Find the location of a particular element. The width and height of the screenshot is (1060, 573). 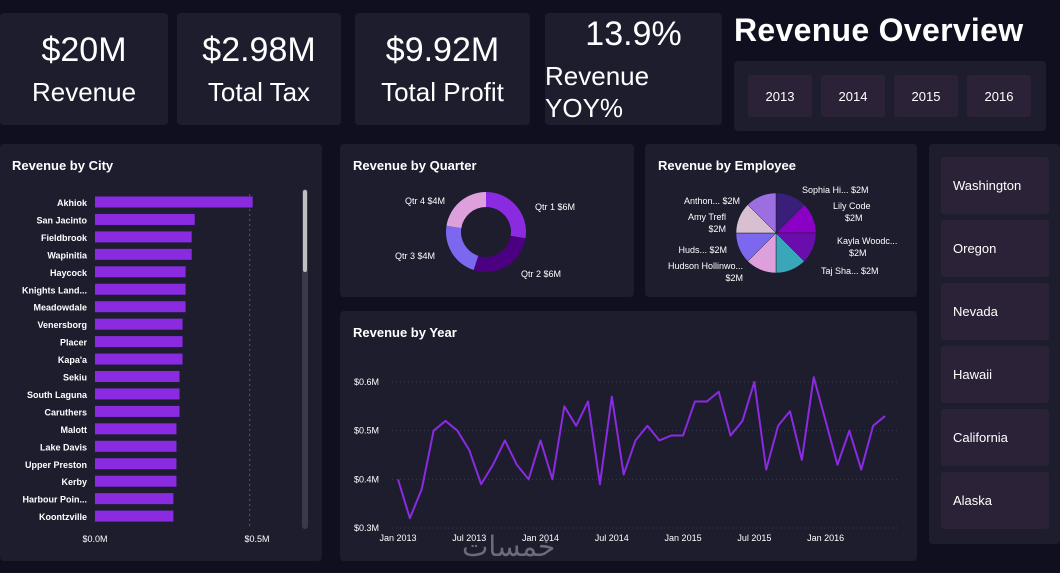

city-label: Akhiok is located at coordinates (72, 203).